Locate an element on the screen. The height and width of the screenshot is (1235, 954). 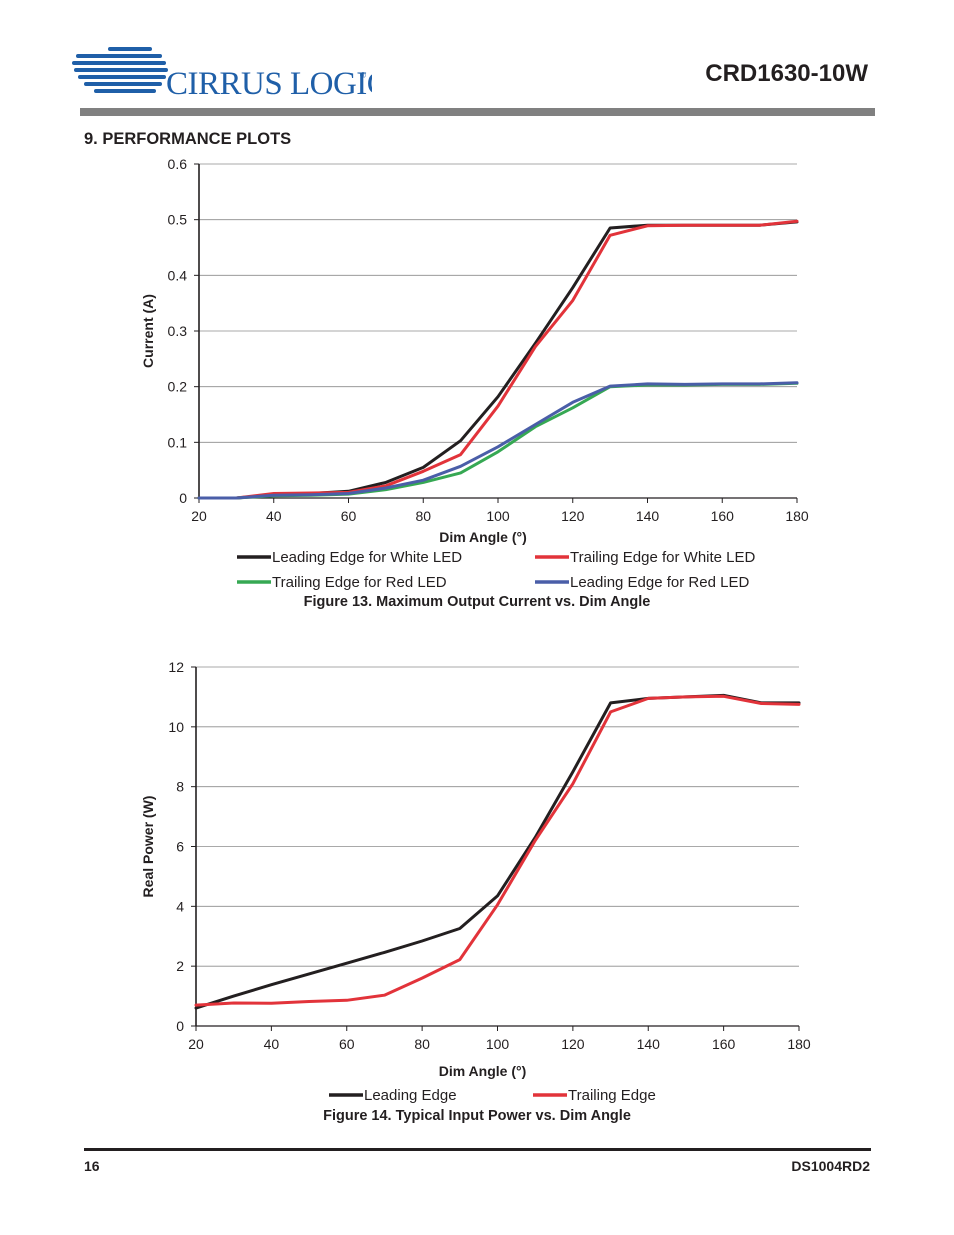
y-tick-label: 4 is located at coordinates (180, 906).